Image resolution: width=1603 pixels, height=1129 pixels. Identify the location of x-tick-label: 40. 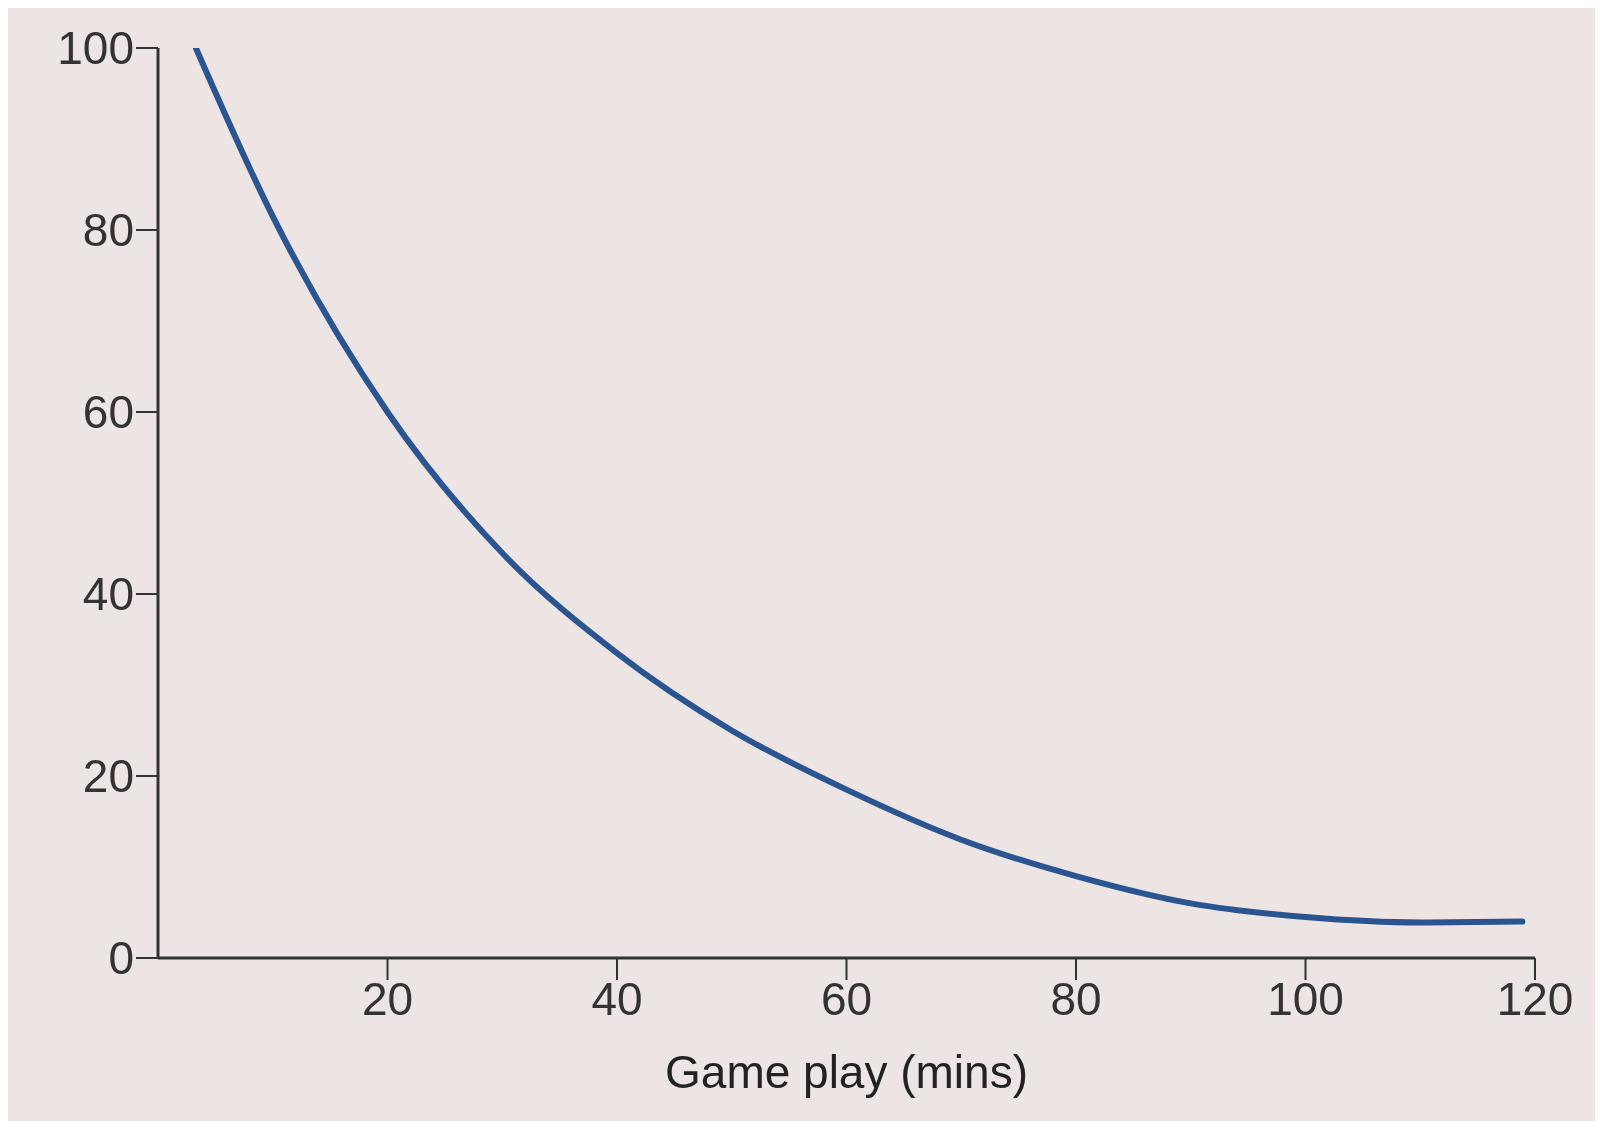
(617, 998).